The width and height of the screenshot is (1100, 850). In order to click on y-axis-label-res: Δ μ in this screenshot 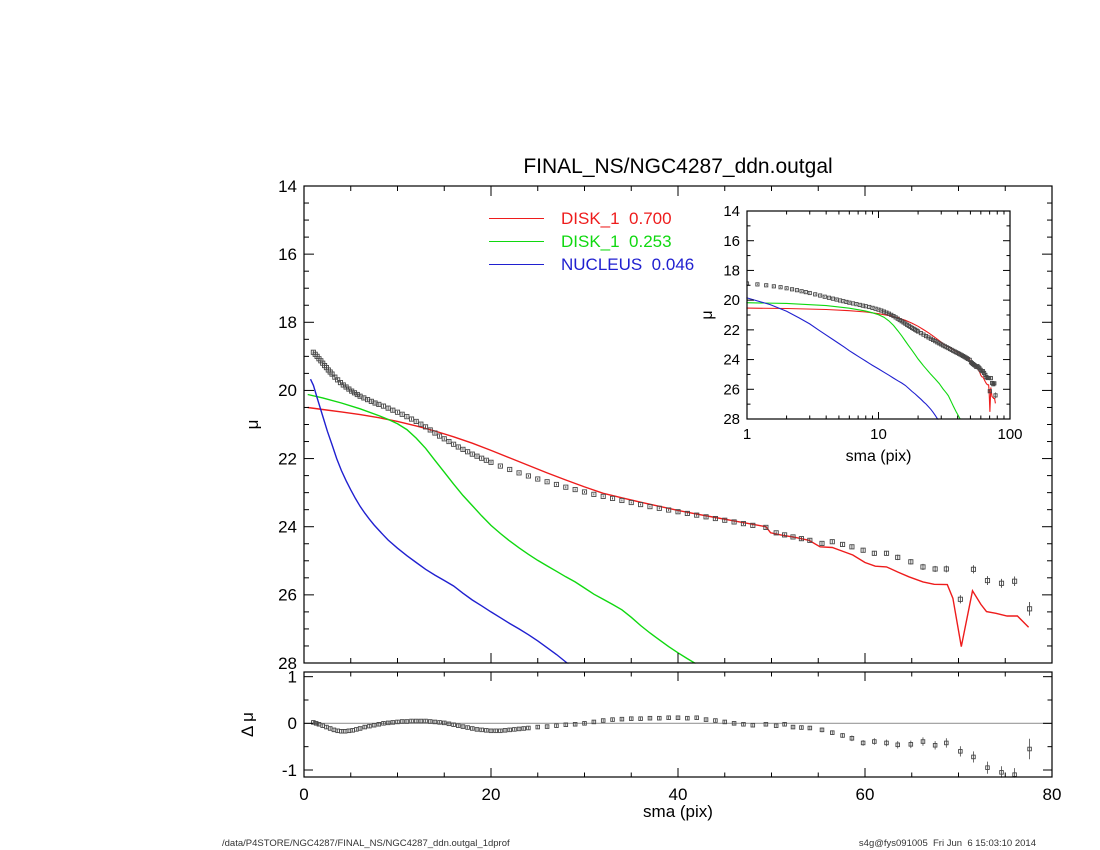, I will do `click(247, 724)`.